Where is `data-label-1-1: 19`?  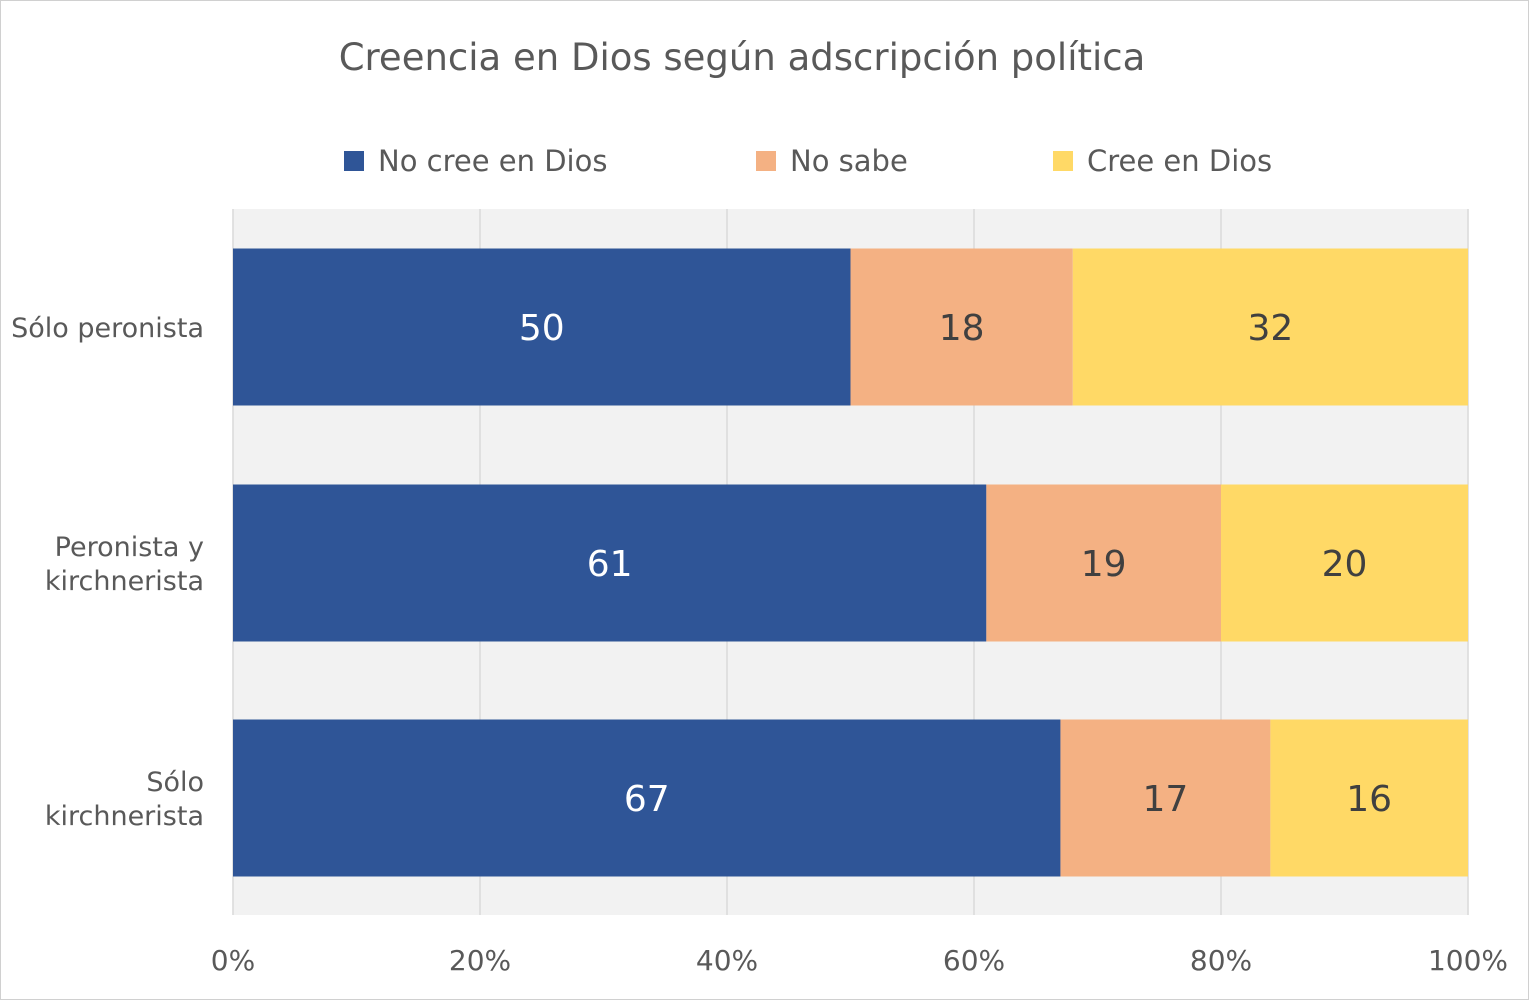
data-label-1-1: 19 is located at coordinates (1104, 564).